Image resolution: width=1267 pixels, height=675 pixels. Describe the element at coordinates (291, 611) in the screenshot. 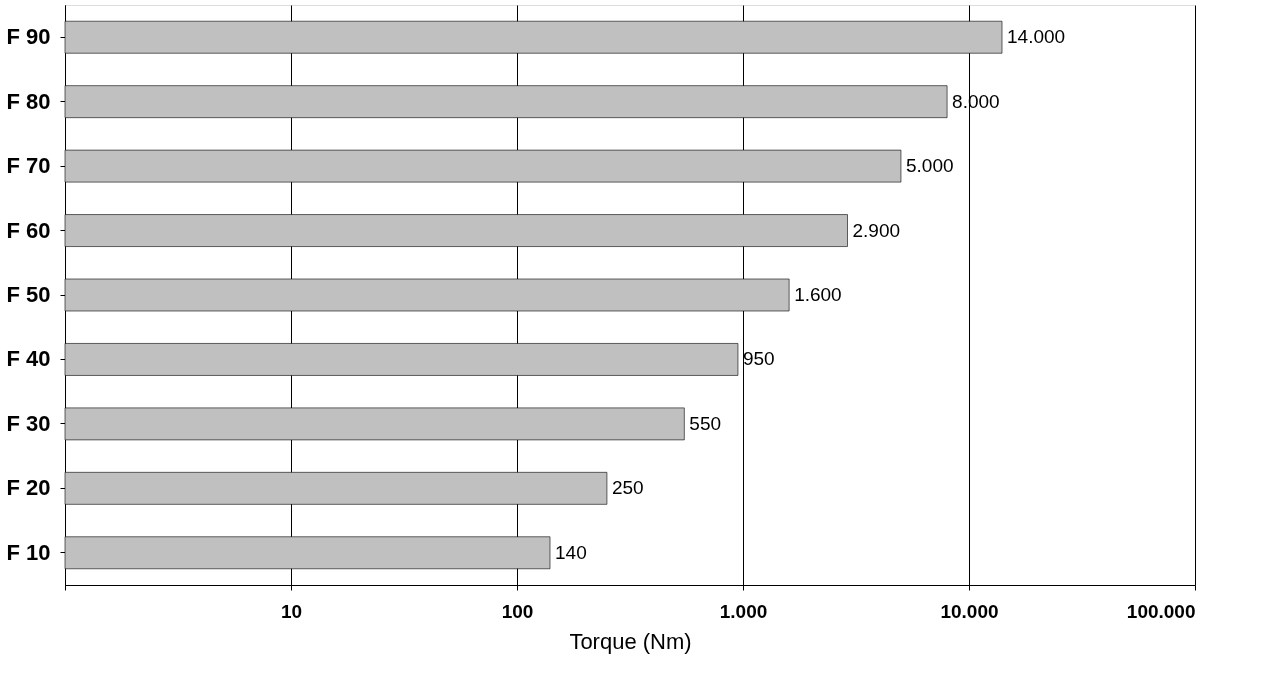

I see `x-tick-label: 10` at that location.